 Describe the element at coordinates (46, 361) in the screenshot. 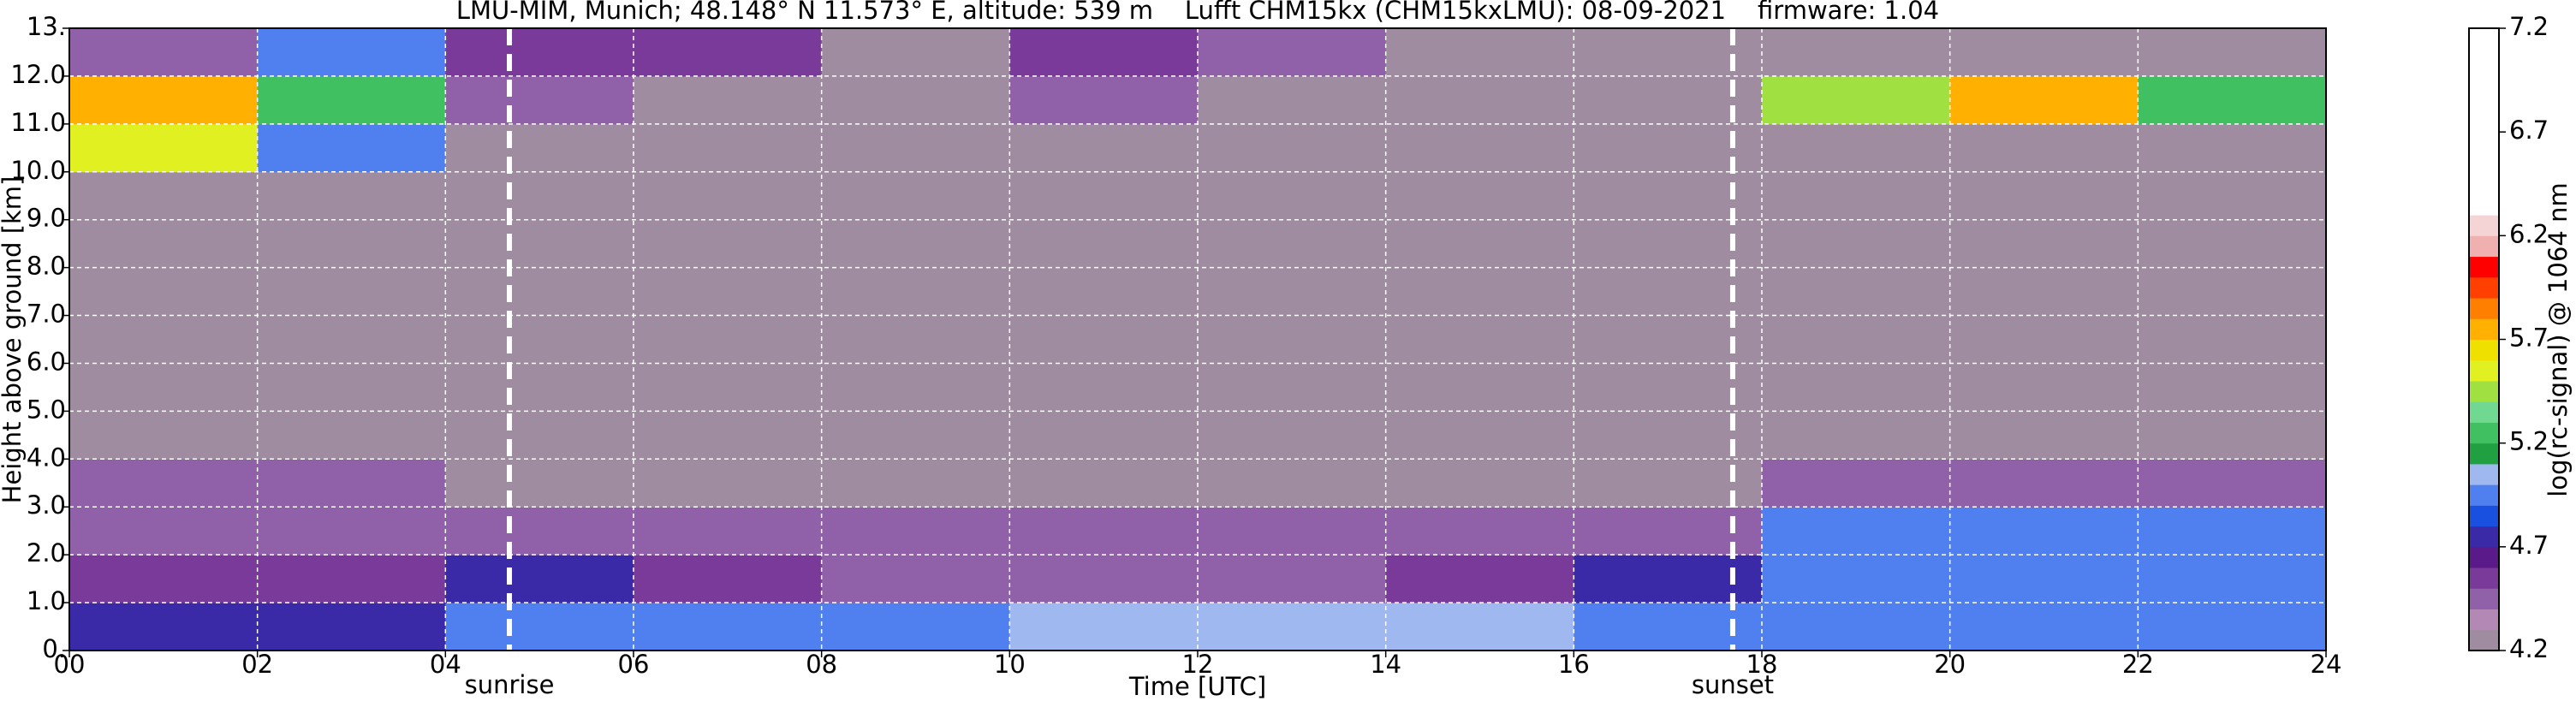

I see `y-tick-label: 6.0` at that location.